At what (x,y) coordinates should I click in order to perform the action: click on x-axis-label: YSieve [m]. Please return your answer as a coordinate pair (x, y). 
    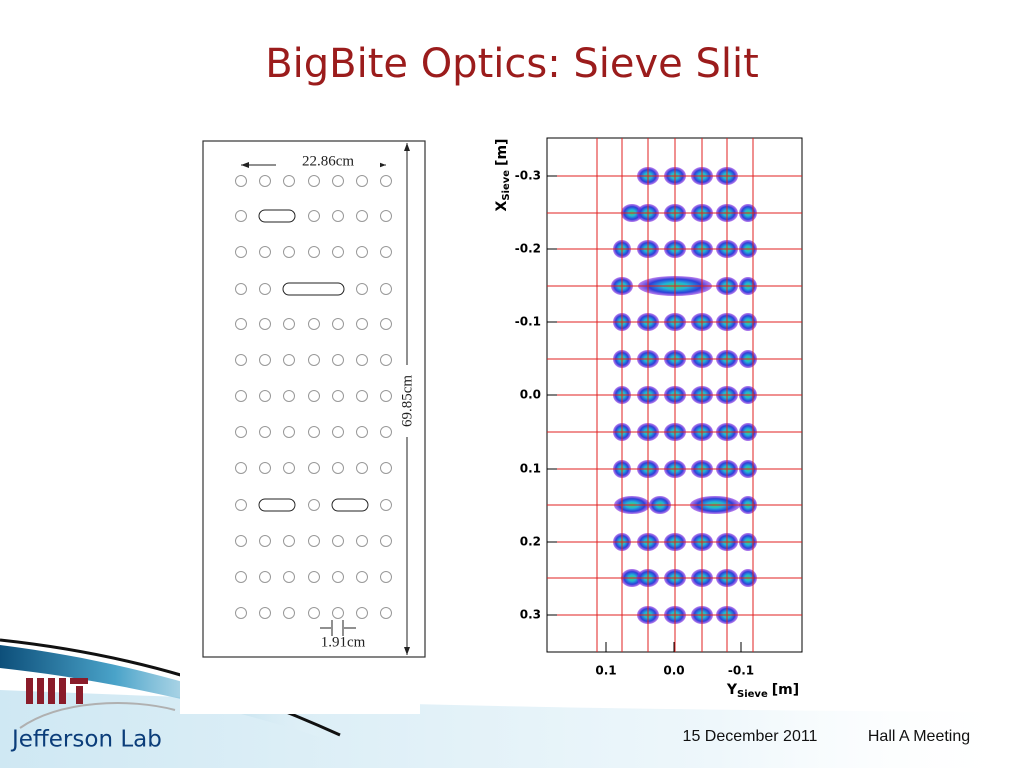
    Looking at the image, I should click on (762, 691).